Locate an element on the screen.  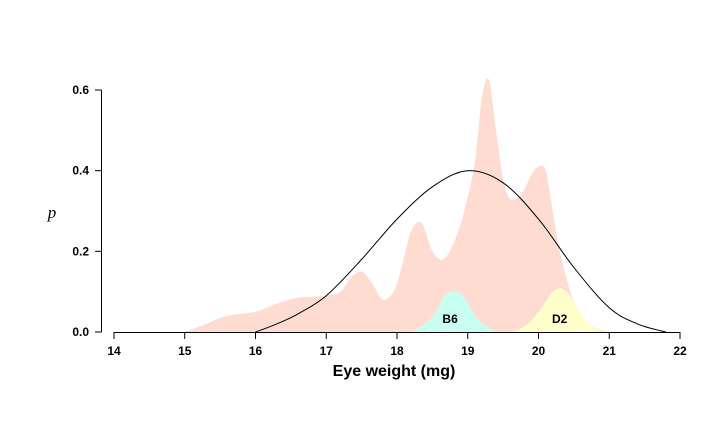
y-axis-title: p is located at coordinates (52, 212).